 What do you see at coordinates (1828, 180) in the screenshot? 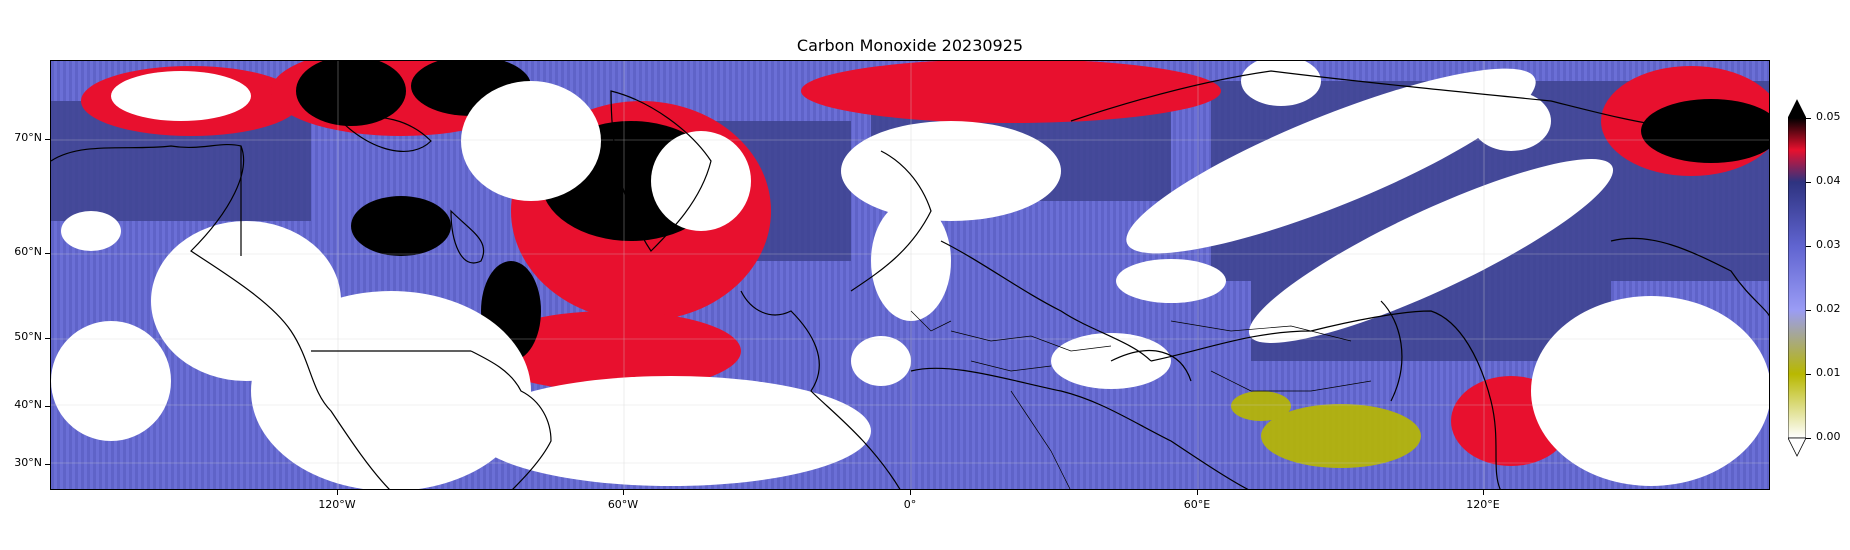
I see `colorbar-tick-004: 0.04` at bounding box center [1828, 180].